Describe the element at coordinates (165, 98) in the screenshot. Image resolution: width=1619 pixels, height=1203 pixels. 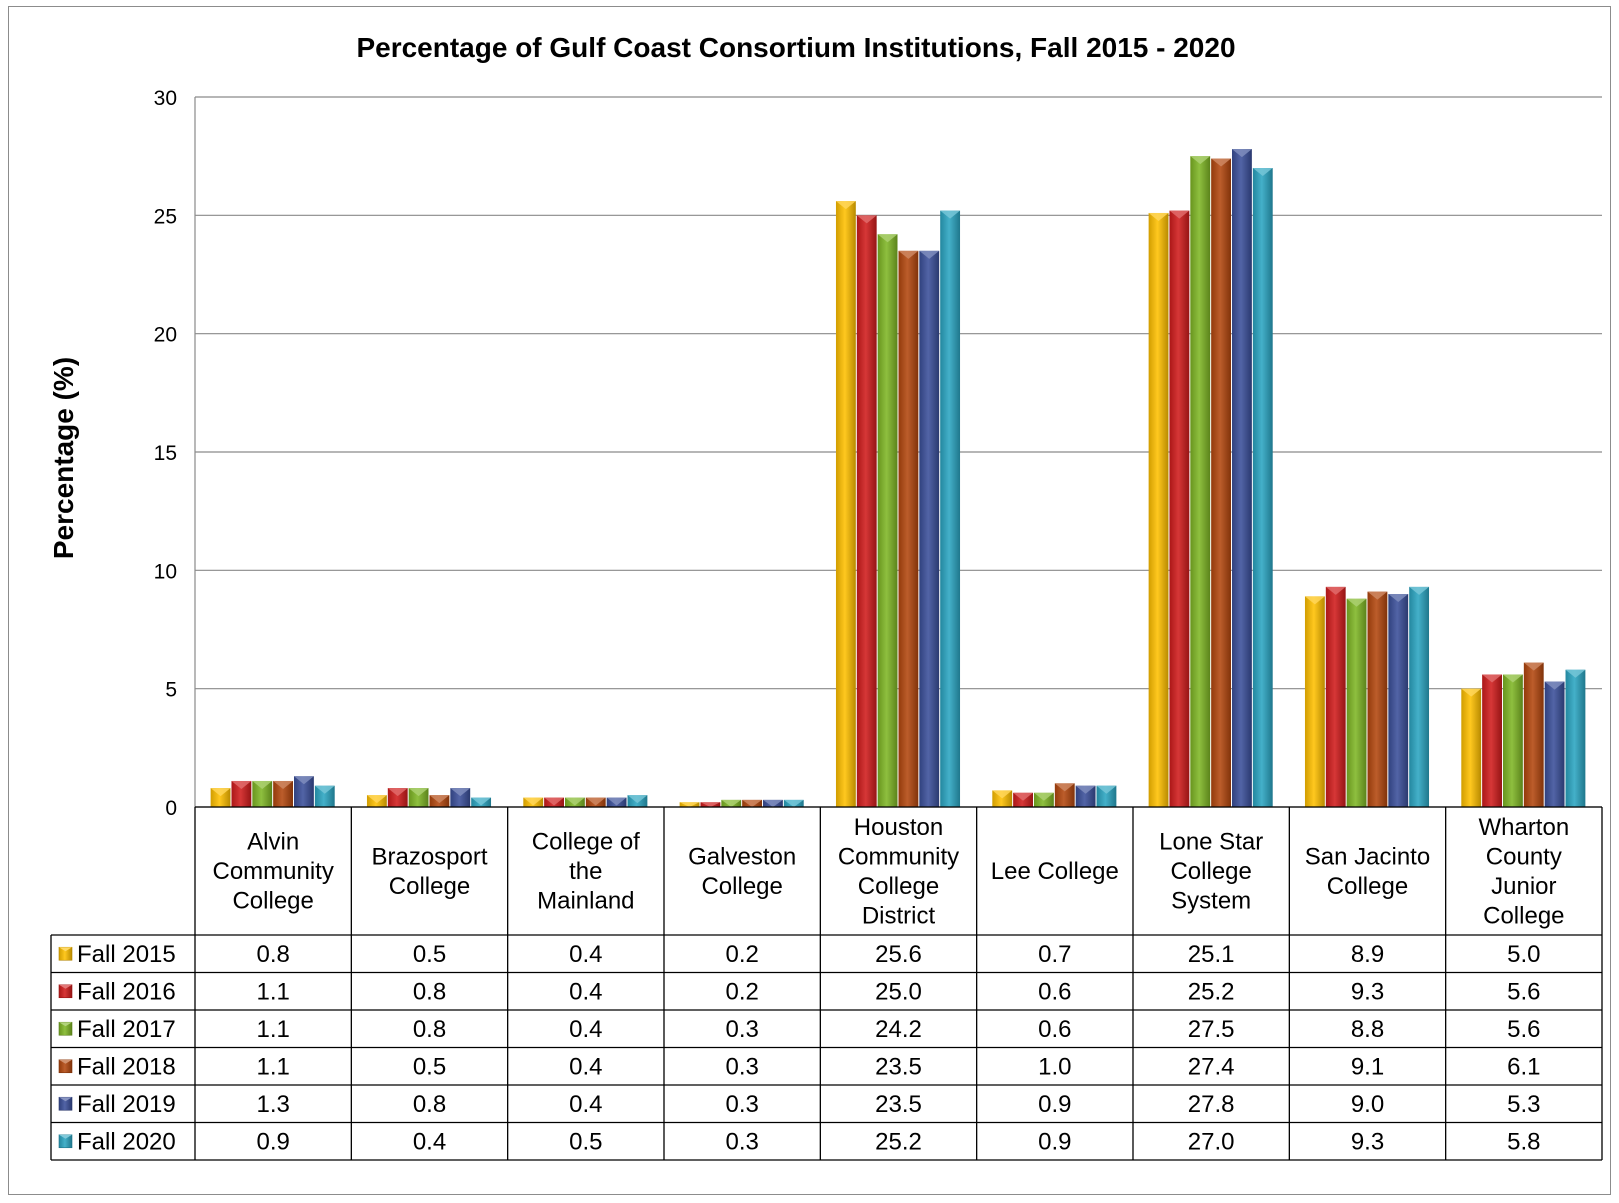
I see `y-tick-label: 30` at that location.